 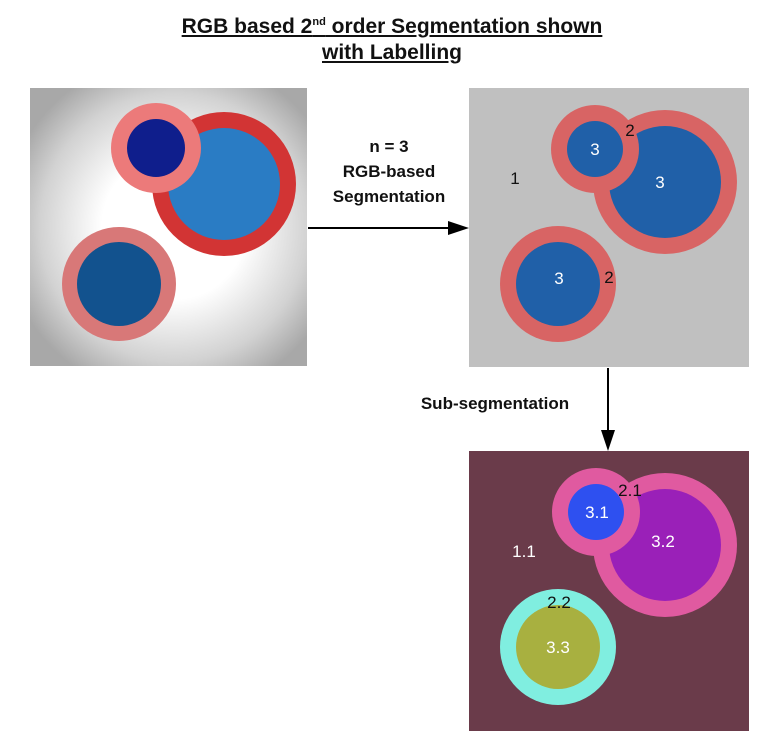 I want to click on subsegment-bottom-core, so click(x=558, y=647).